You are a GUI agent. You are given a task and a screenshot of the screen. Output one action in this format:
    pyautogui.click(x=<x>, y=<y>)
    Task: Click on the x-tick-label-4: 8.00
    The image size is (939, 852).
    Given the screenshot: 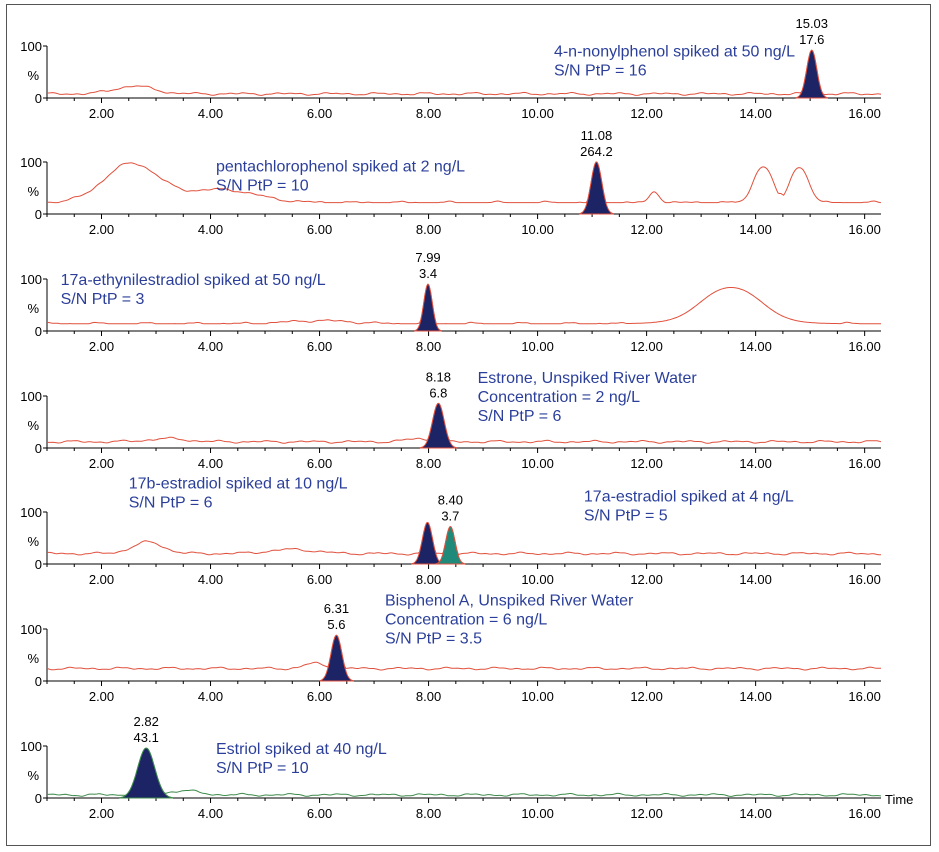 What is the action you would take?
    pyautogui.click(x=428, y=579)
    